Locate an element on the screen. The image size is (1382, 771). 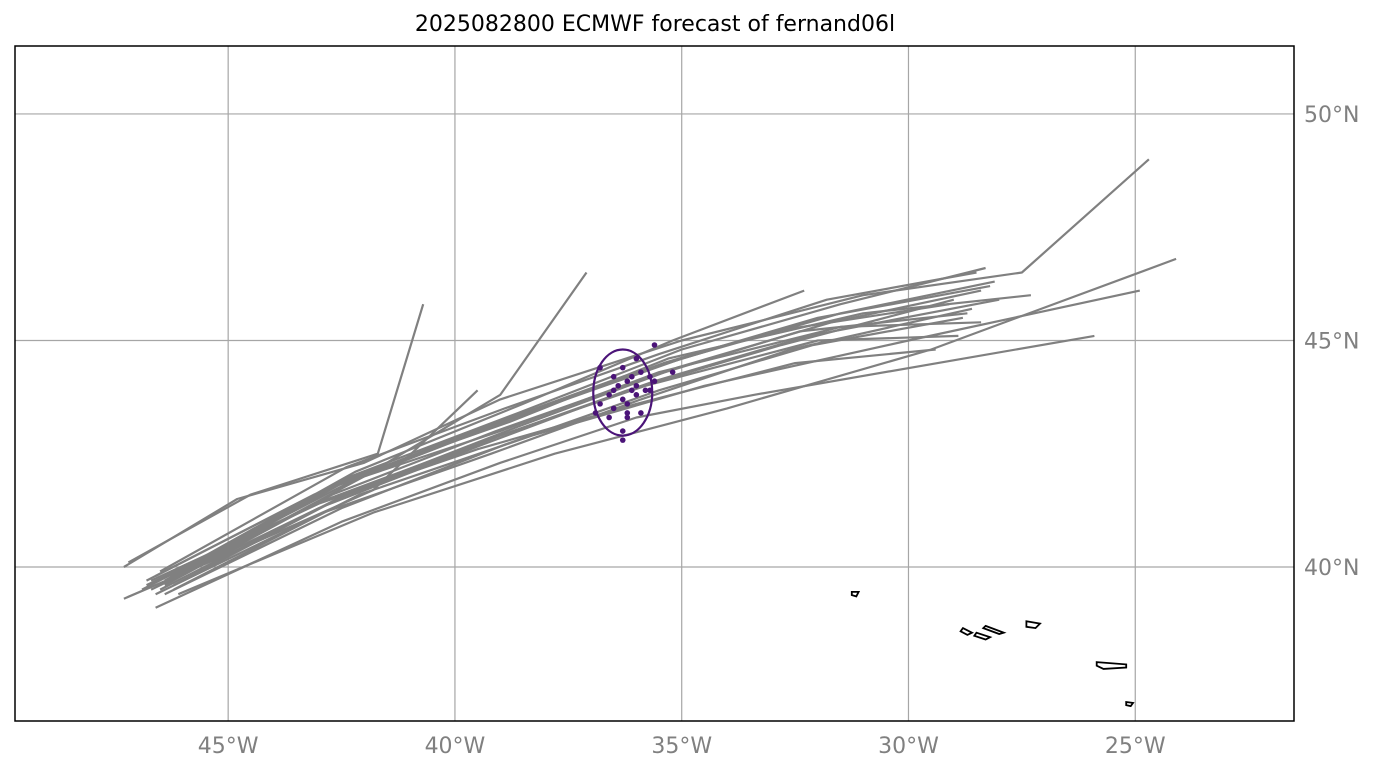
forecast-track is located at coordinates (276, 433).